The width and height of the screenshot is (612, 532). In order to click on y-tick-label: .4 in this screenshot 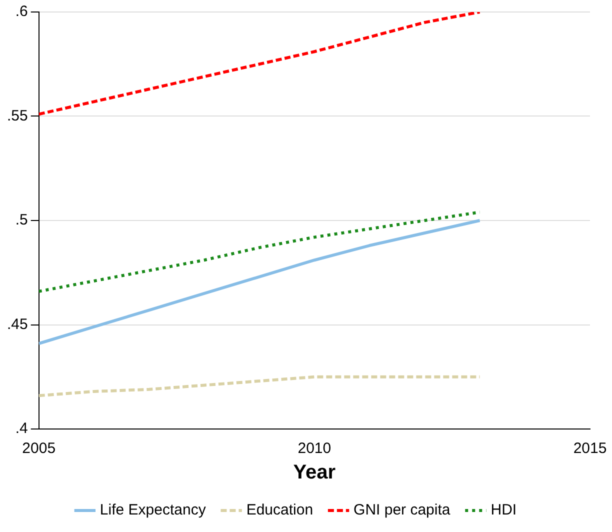, I will do `click(21, 429)`.